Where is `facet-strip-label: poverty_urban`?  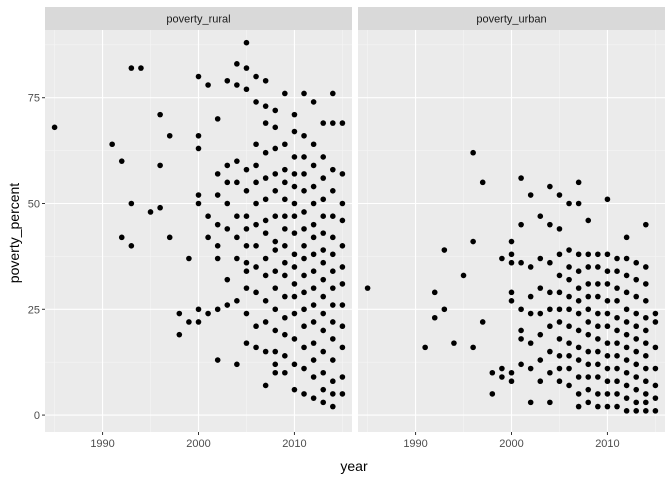
facet-strip-label: poverty_urban is located at coordinates (511, 20).